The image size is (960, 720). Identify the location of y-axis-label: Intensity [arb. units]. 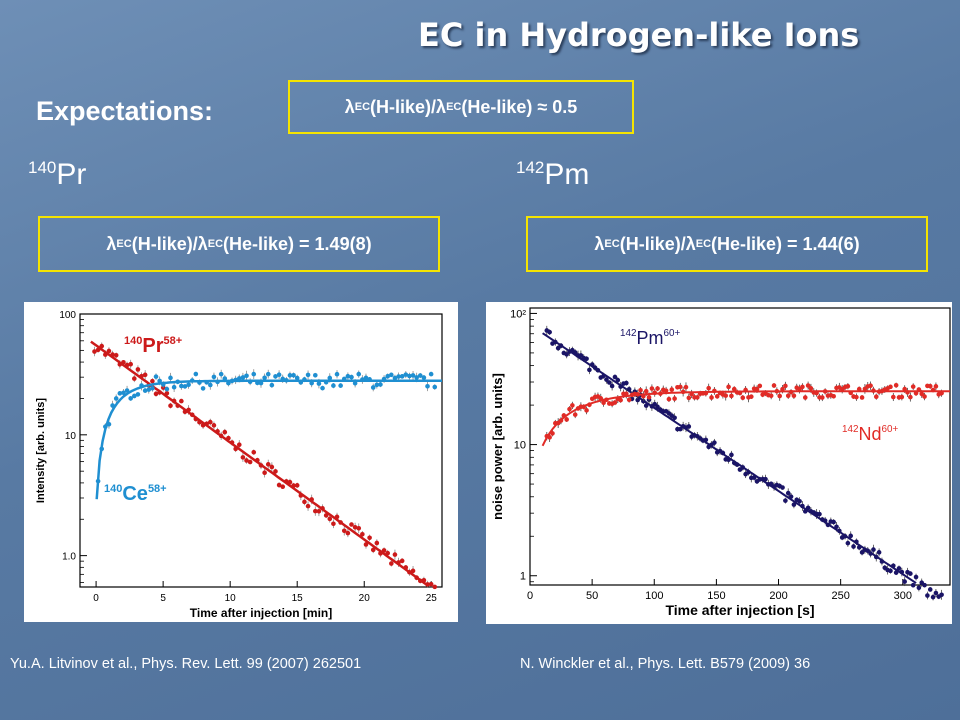
(41, 450).